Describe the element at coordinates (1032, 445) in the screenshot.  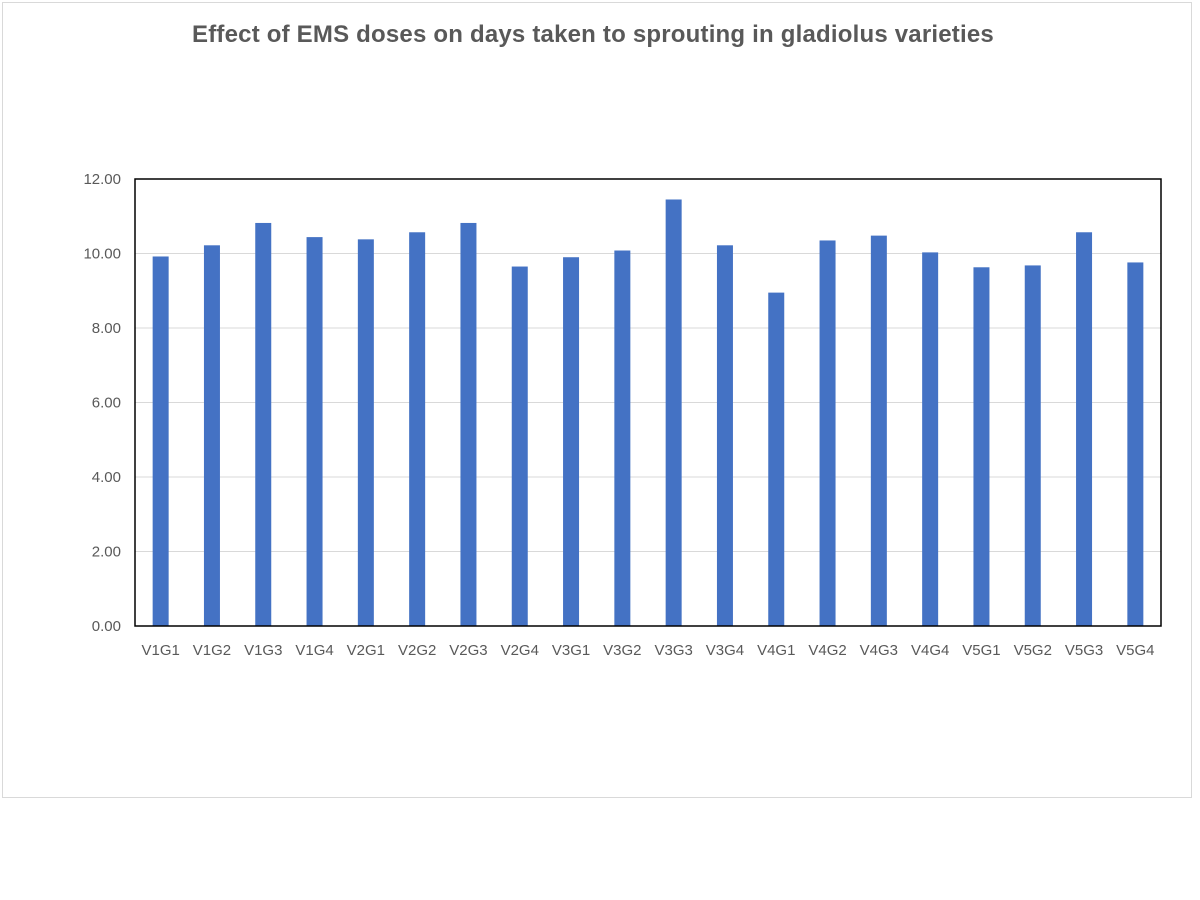
I see `bar-v5g2` at that location.